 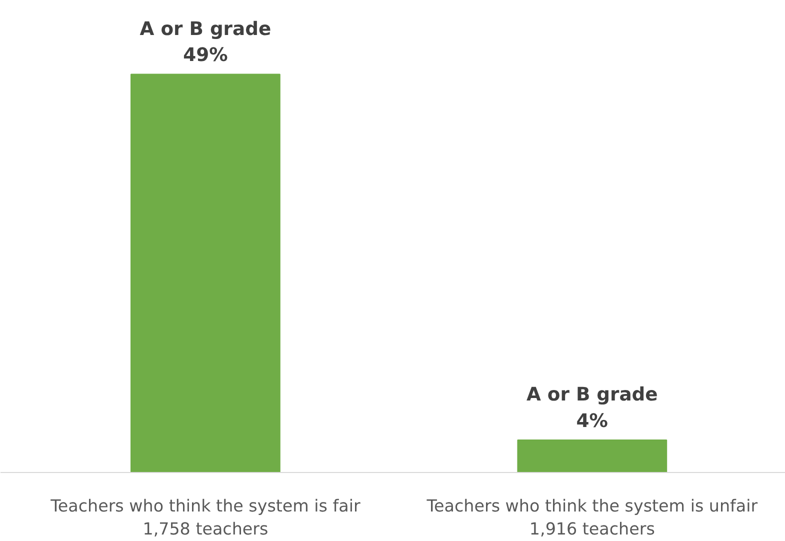 I want to click on x-tick-label: Teachers who think the system is fair 1,758 teachers, so click(x=205, y=517).